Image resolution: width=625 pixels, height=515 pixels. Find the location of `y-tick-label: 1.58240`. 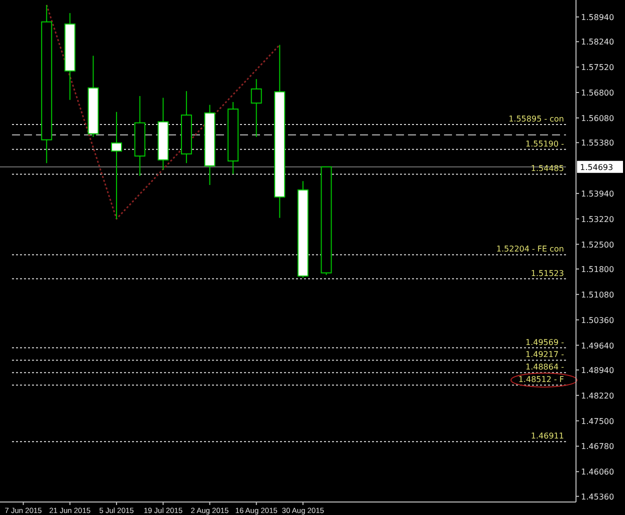

y-tick-label: 1.58240 is located at coordinates (597, 42).